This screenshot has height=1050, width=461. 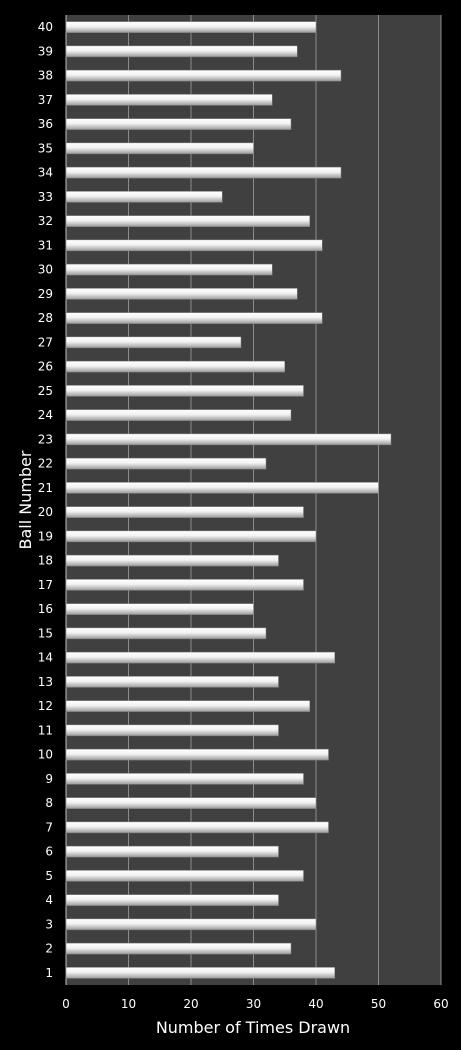 I want to click on y-tick-label-2: 2, so click(x=49, y=949).